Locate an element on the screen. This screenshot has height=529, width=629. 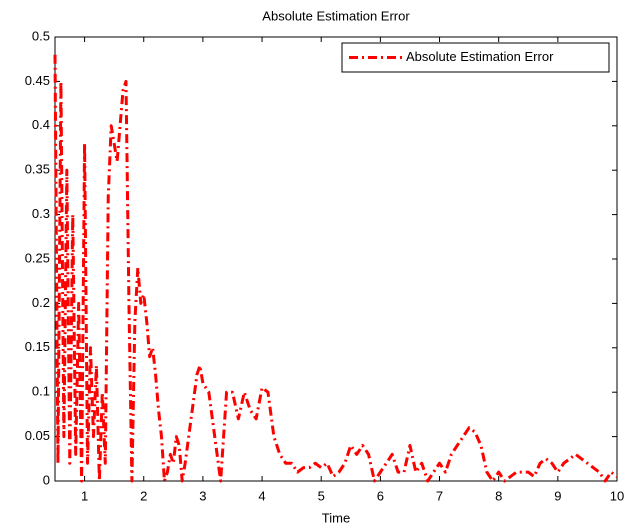
y-tick-label: 0.1 is located at coordinates (41, 391).